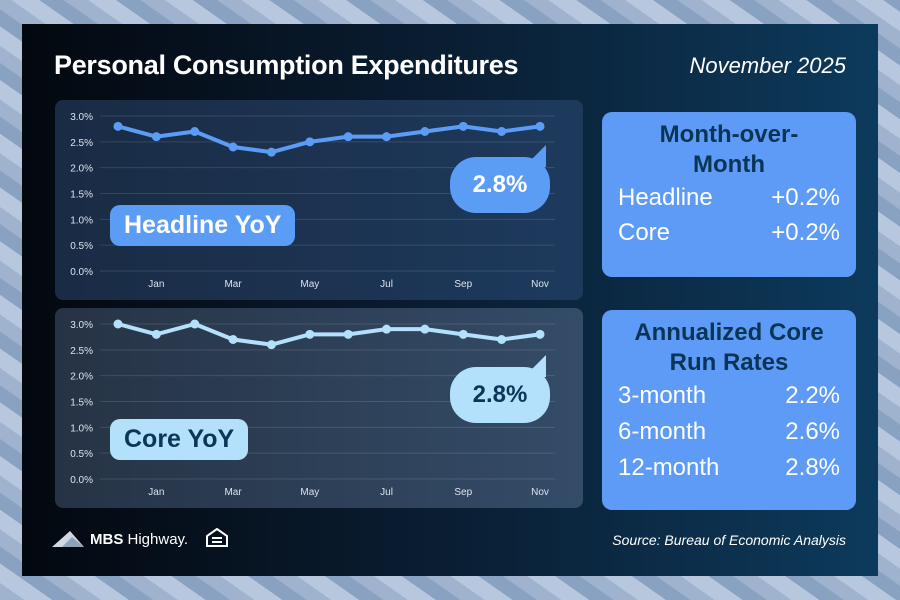 Image resolution: width=900 pixels, height=600 pixels. What do you see at coordinates (662, 431) in the screenshot?
I see `run-6m-label: 6-month` at bounding box center [662, 431].